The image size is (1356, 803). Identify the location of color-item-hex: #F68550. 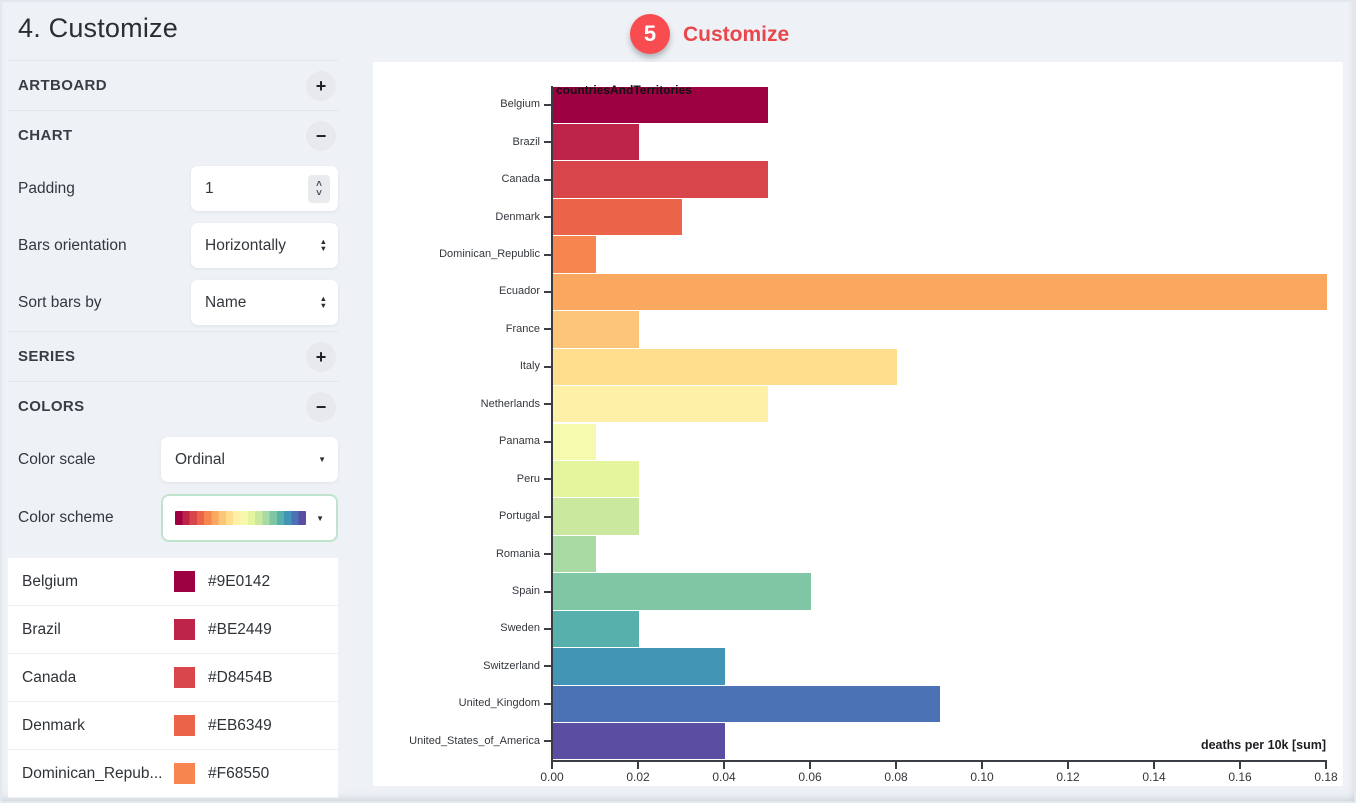
(239, 773).